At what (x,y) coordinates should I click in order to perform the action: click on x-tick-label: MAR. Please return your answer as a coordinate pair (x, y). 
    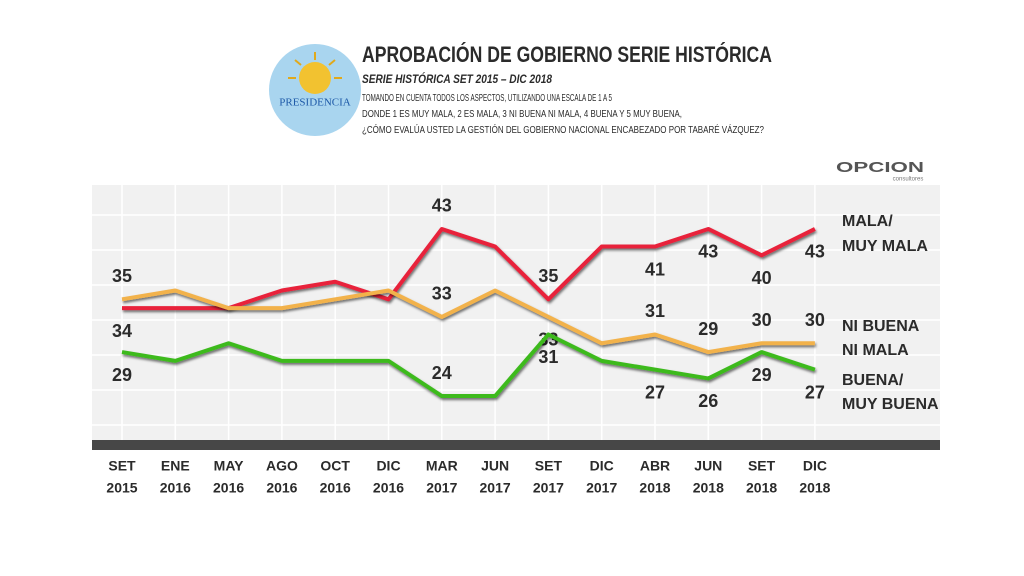
    Looking at the image, I should click on (442, 466).